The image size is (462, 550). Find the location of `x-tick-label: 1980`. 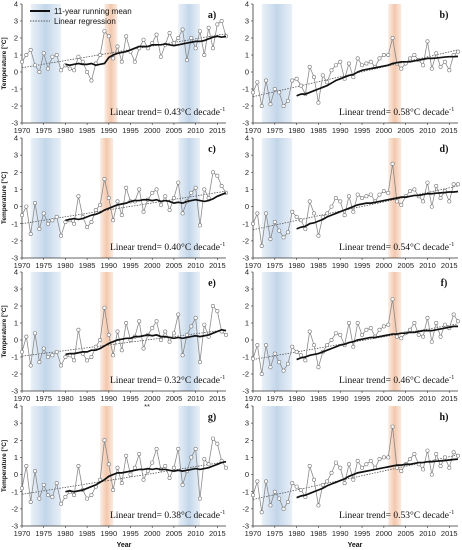

x-tick-label: 1980 is located at coordinates (65, 265).